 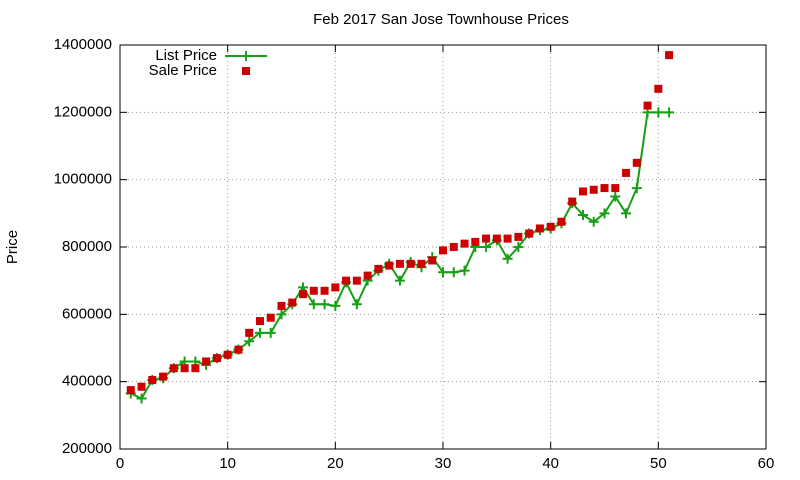 What do you see at coordinates (443, 463) in the screenshot?
I see `x-tick-label: 30` at bounding box center [443, 463].